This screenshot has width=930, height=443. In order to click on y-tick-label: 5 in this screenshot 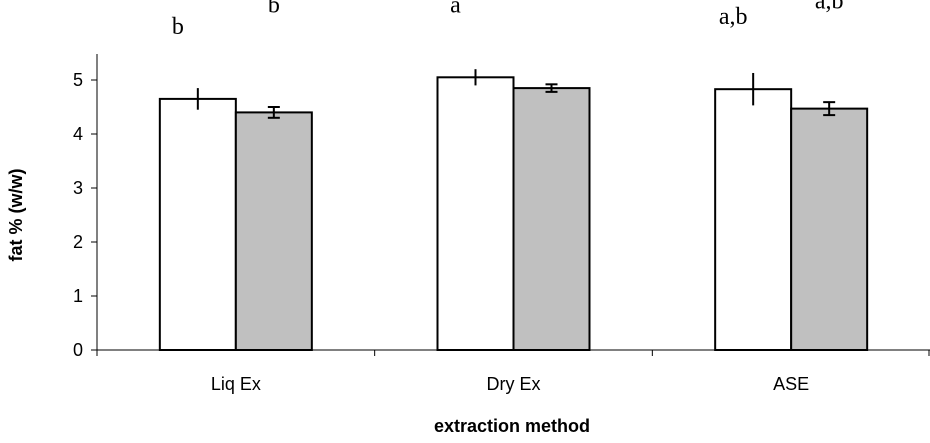, I will do `click(78, 80)`.